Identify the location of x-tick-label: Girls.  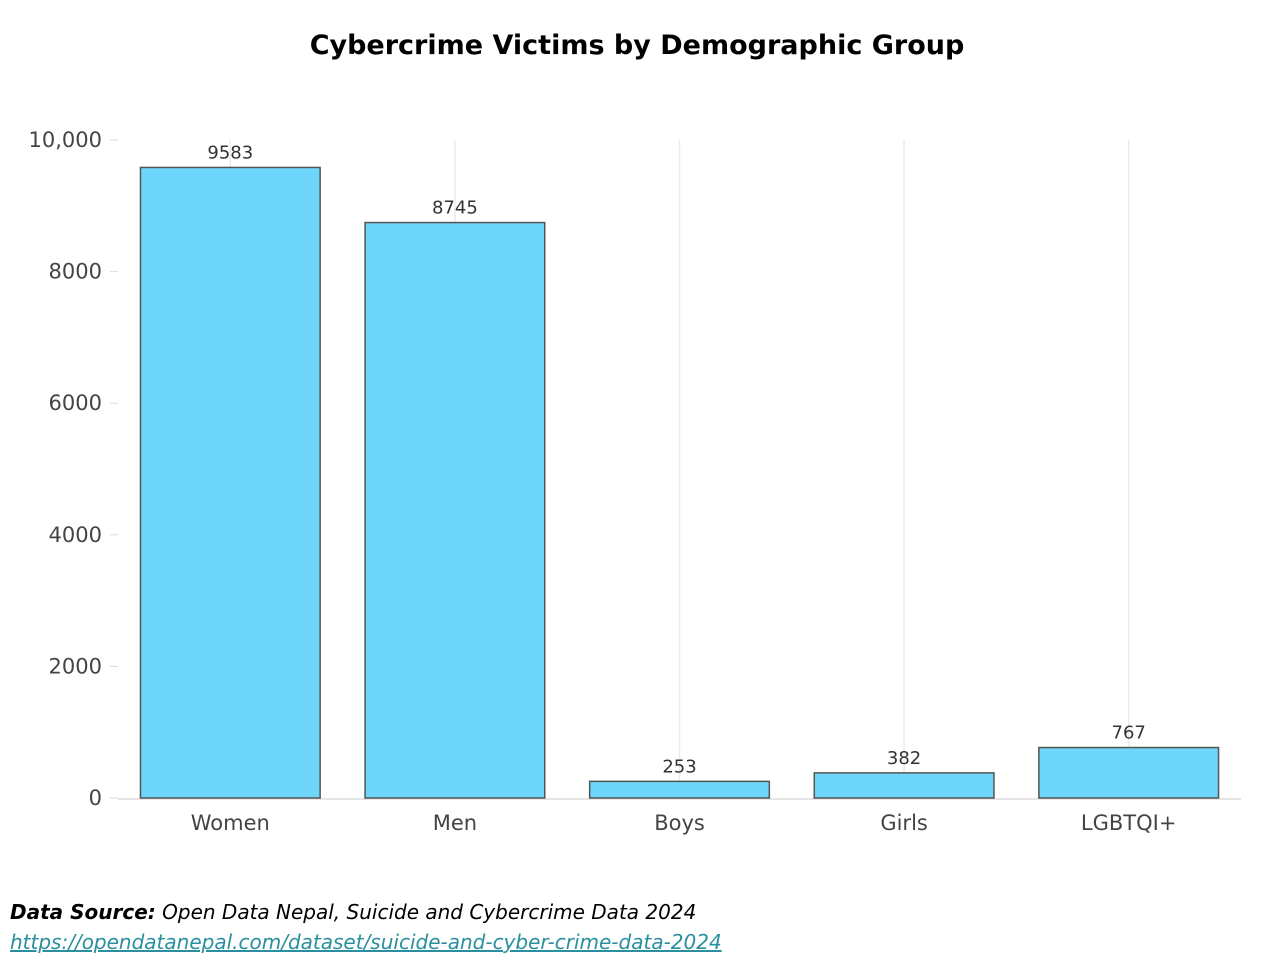
(904, 823).